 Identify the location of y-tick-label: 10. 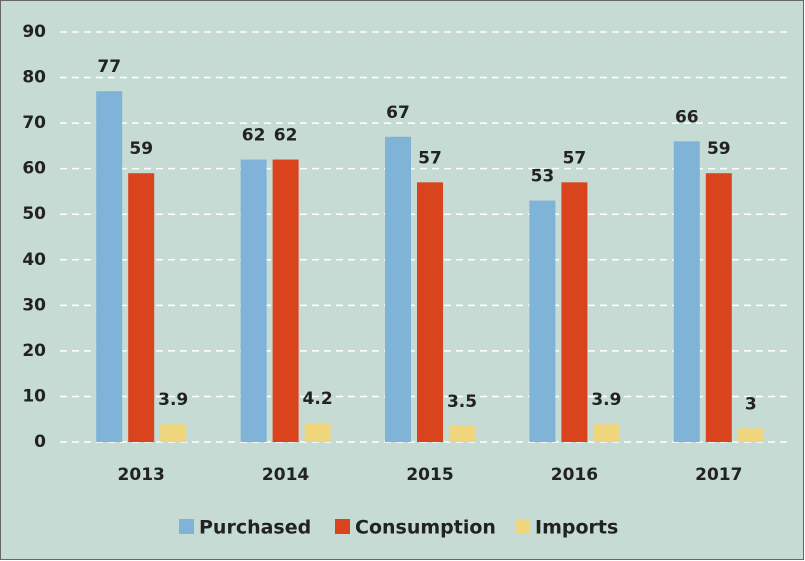
(34, 396).